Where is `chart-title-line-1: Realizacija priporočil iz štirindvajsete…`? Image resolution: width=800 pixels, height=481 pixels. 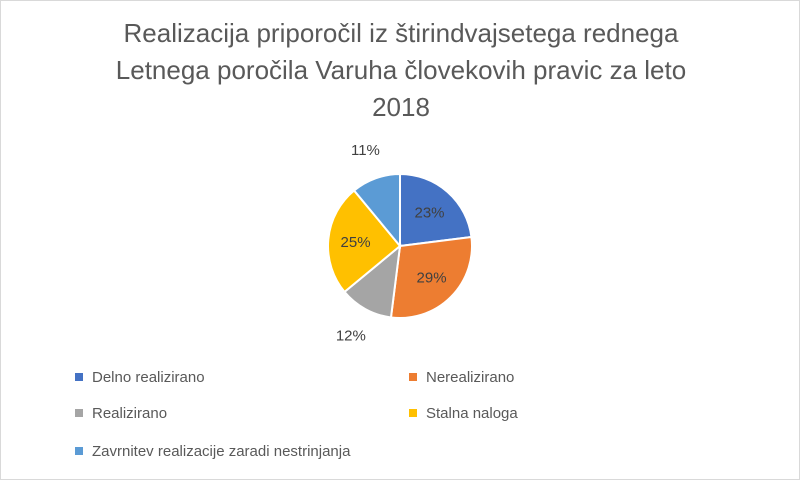 chart-title-line-1: Realizacija priporočil iz štirindvajsete… is located at coordinates (401, 33).